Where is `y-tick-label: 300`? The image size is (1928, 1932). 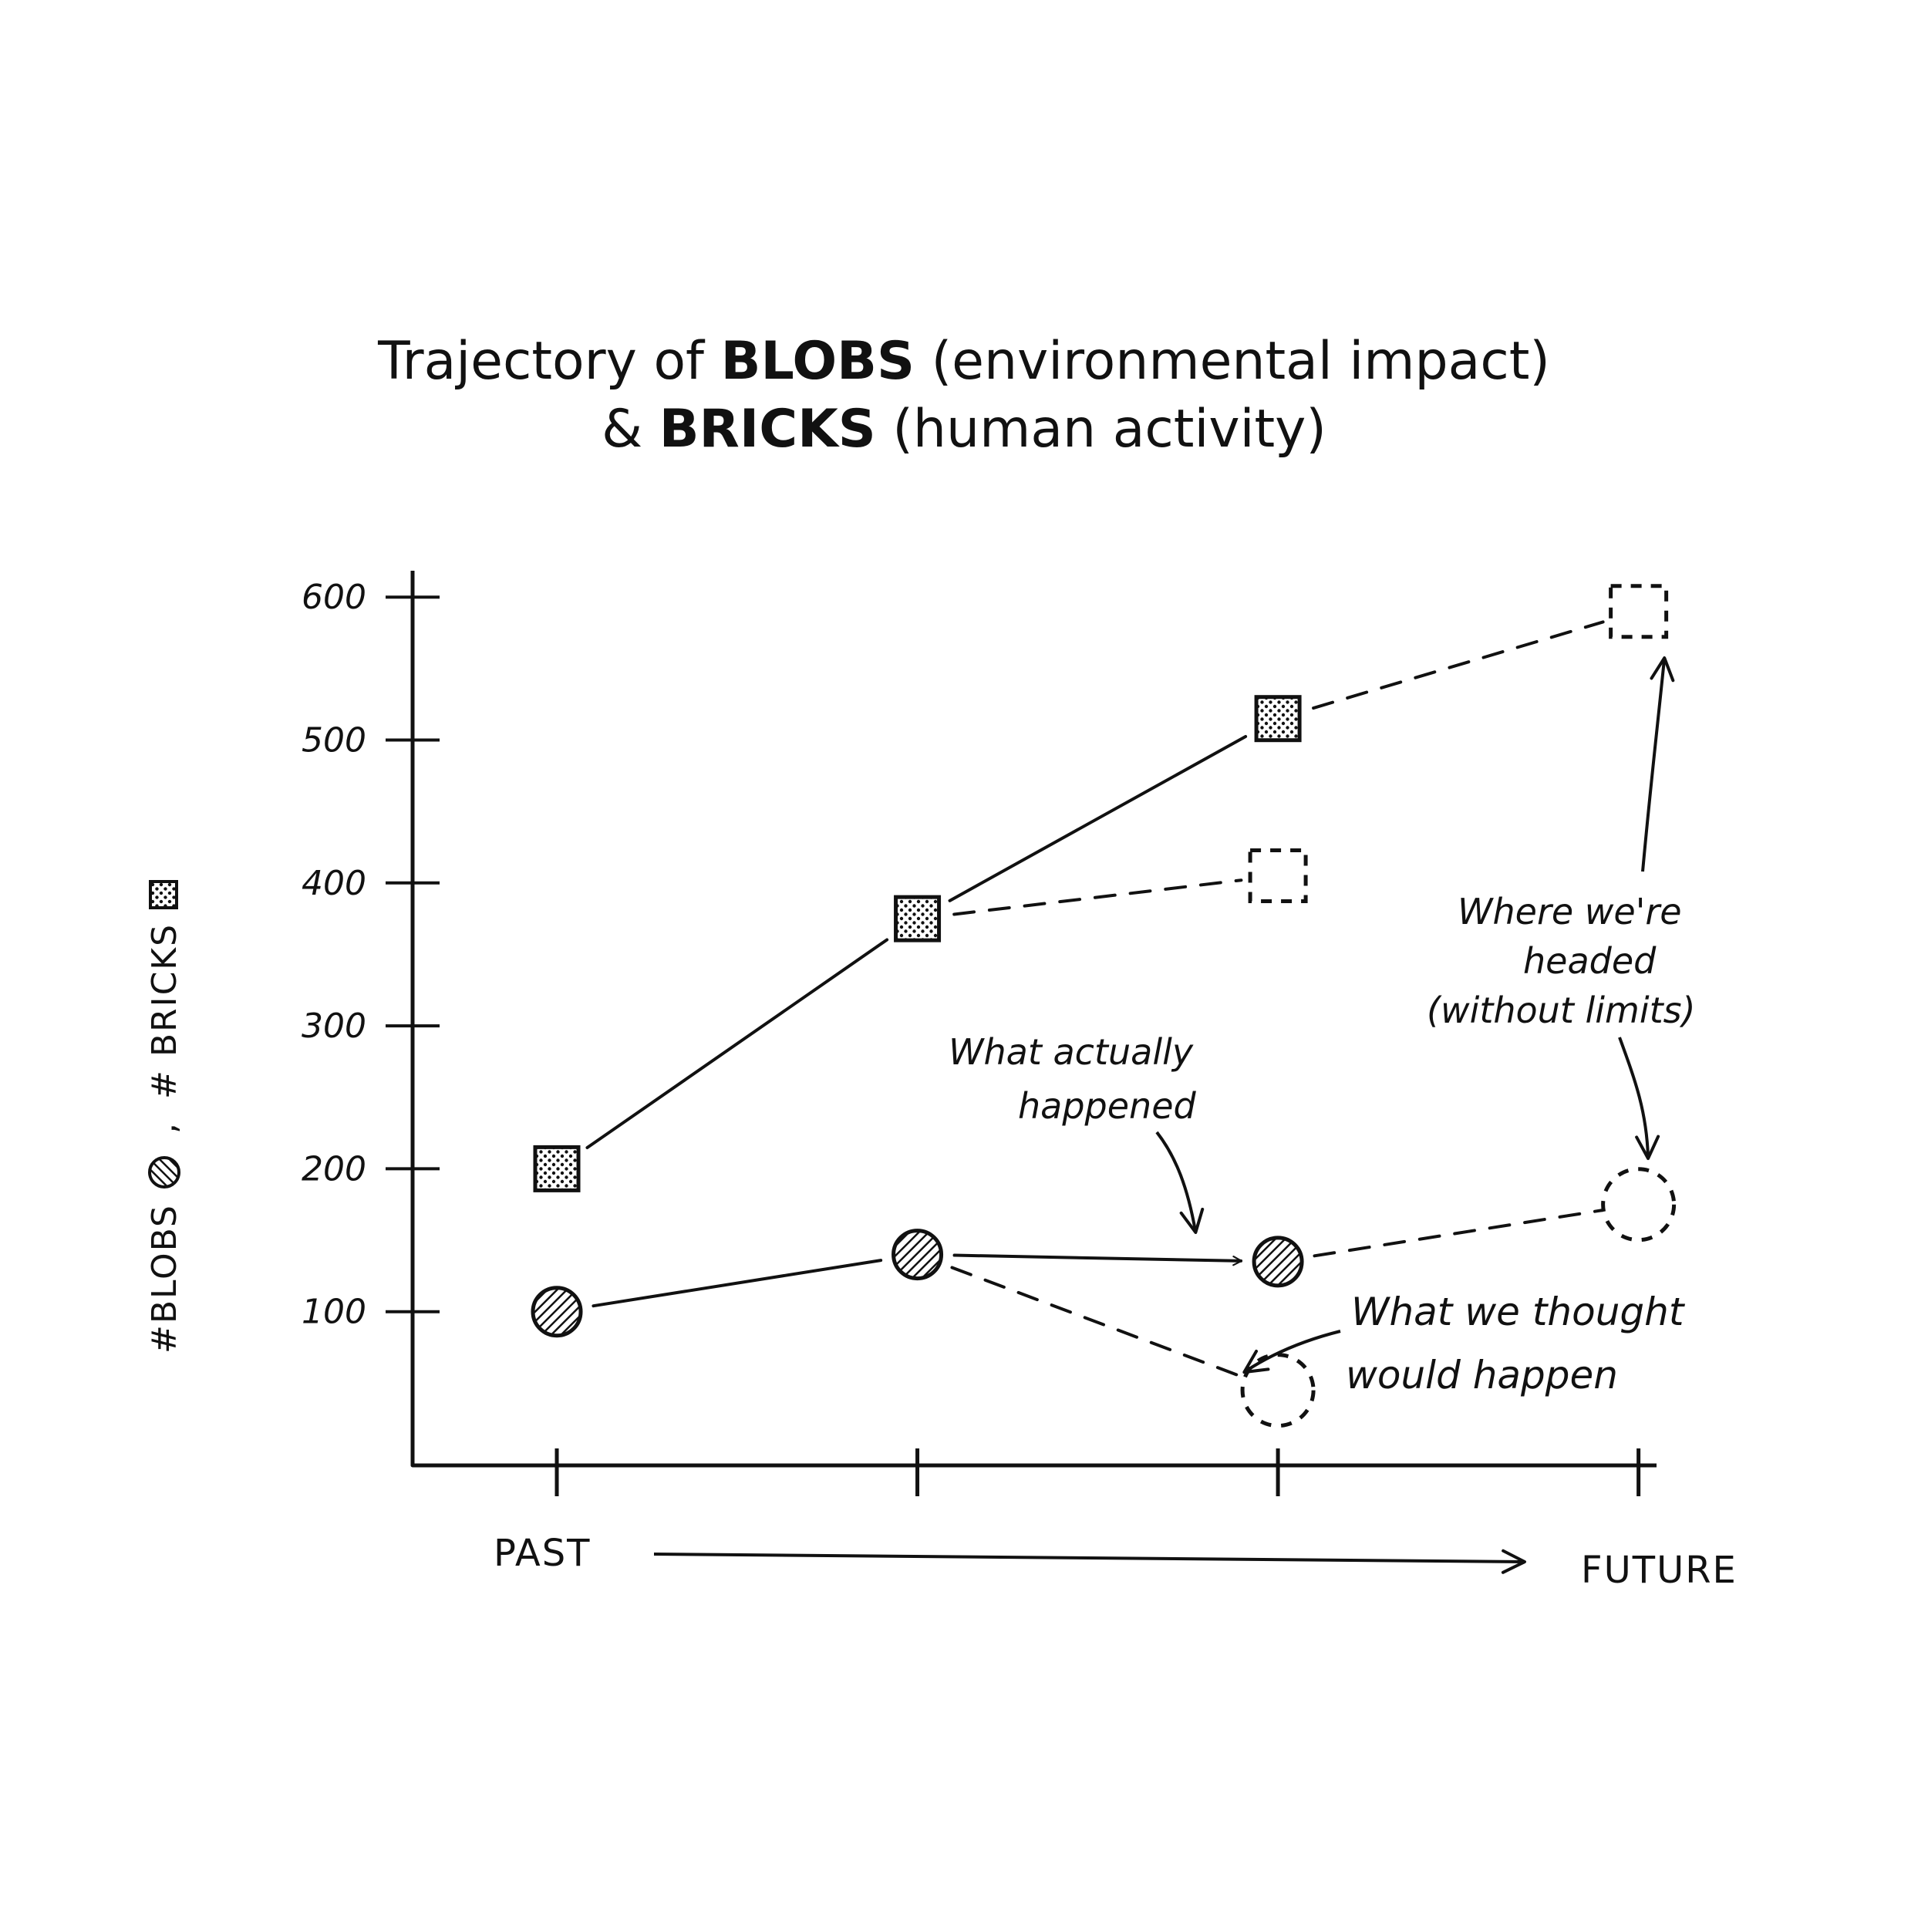
y-tick-label: 300 is located at coordinates (334, 1026).